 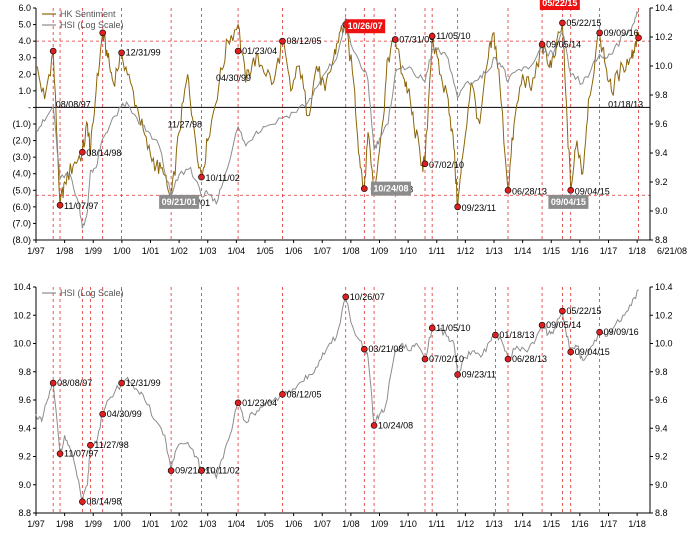 I want to click on panel2-event-label: 09/23/11, so click(x=479, y=375).